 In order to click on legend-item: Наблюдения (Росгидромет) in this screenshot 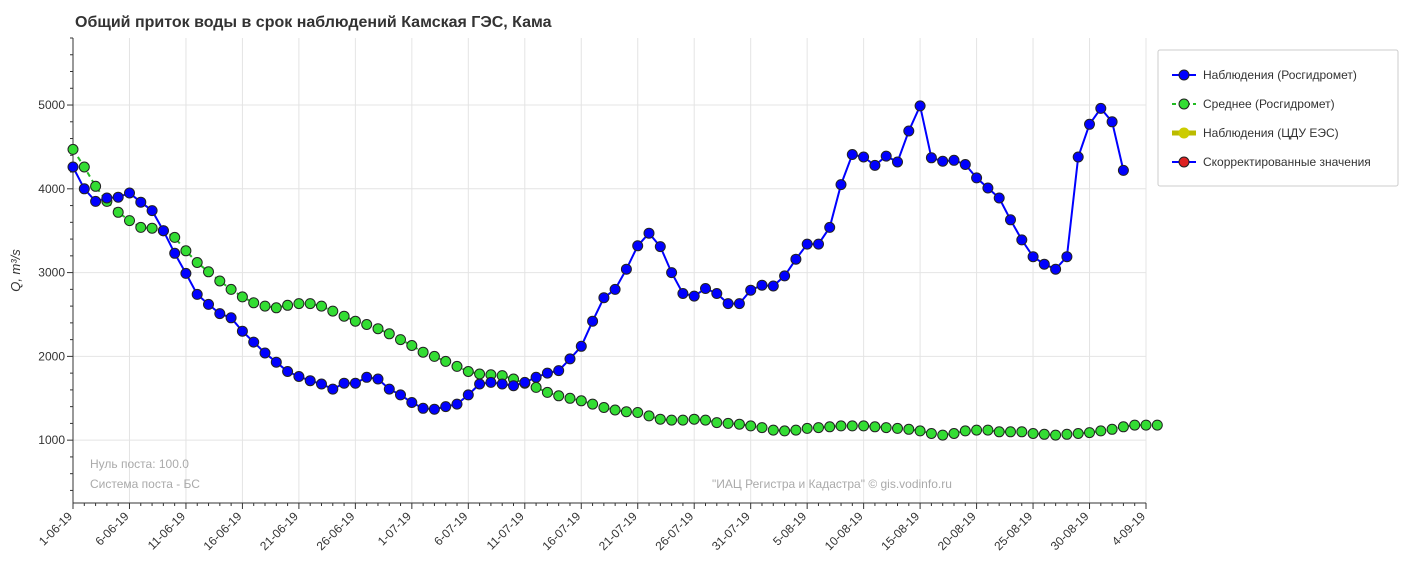, I will do `click(1264, 75)`.